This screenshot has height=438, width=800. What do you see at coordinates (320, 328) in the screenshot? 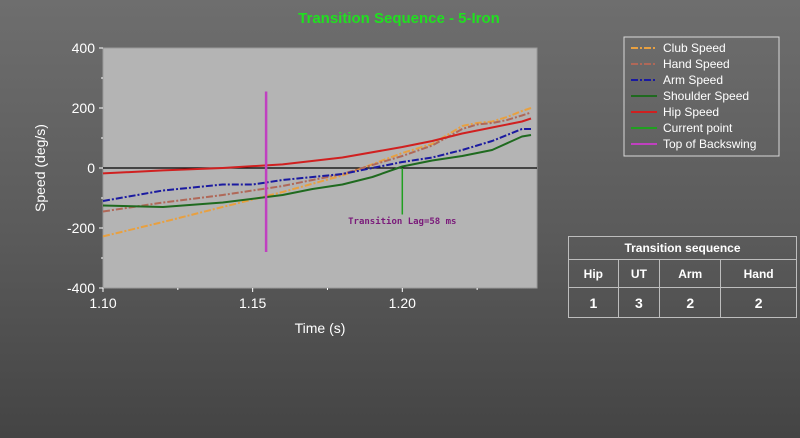
I see `x-axis-title: Time (s)` at bounding box center [320, 328].